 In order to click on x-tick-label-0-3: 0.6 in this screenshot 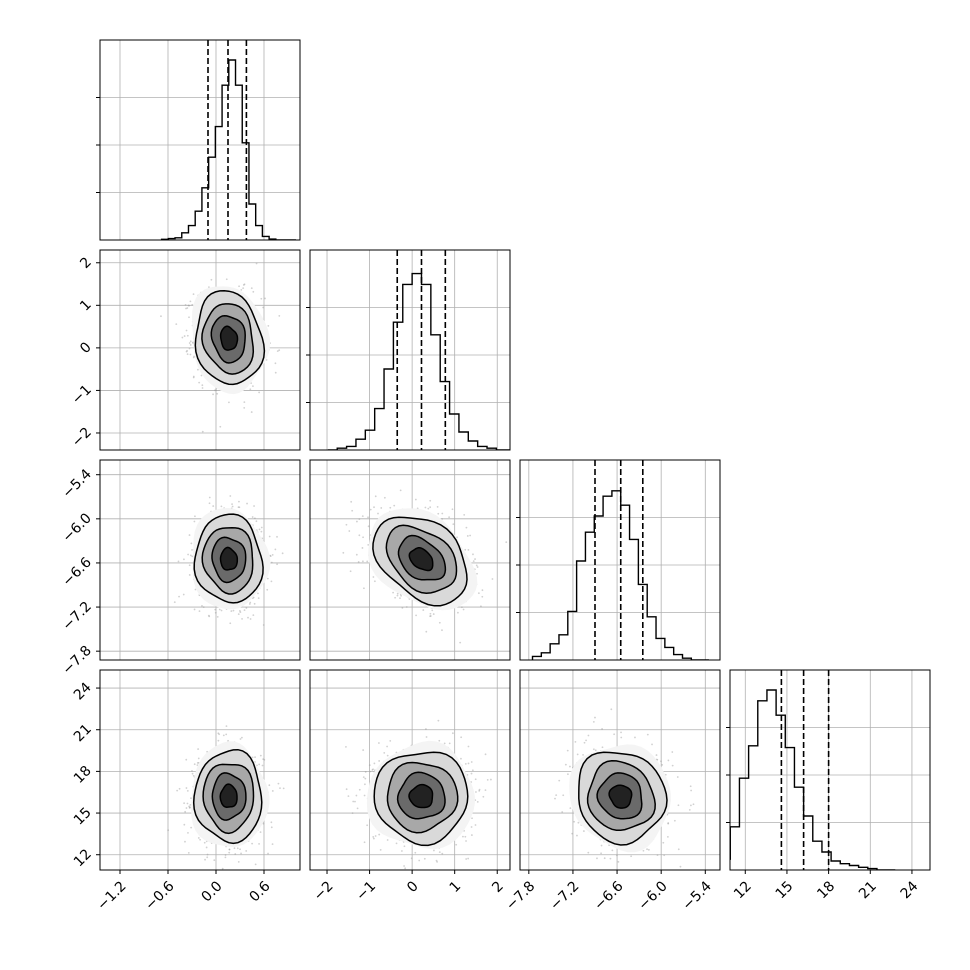, I will do `click(260, 891)`.